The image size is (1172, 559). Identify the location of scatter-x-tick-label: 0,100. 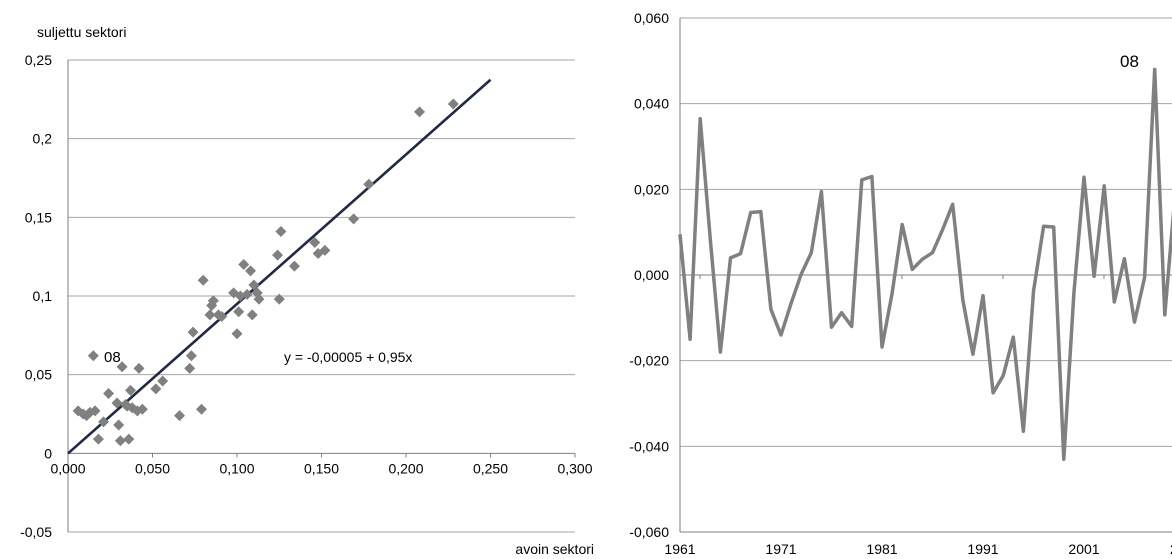
(236, 468).